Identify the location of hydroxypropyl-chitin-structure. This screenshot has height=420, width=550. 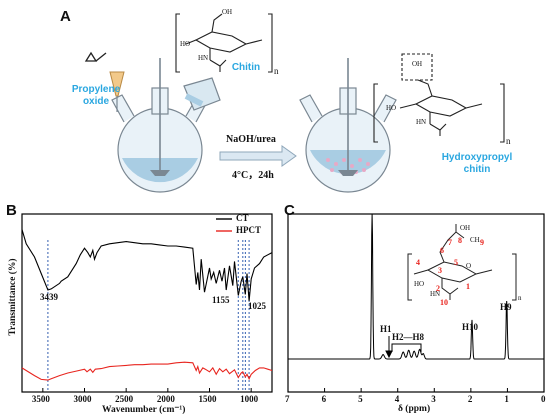
(439, 98).